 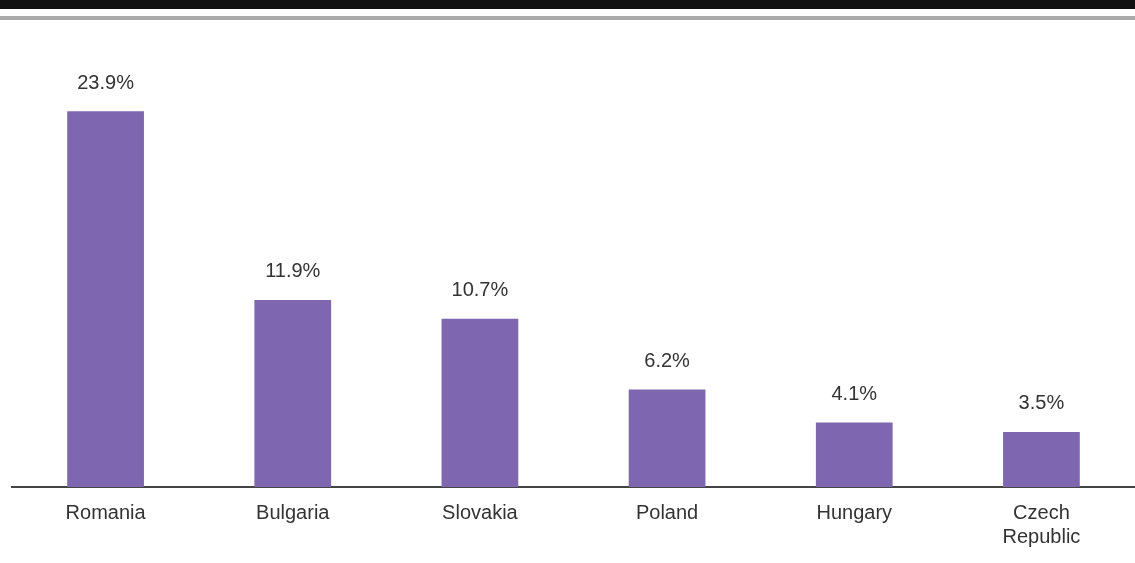 I want to click on data-label: 10.7%, so click(x=480, y=289).